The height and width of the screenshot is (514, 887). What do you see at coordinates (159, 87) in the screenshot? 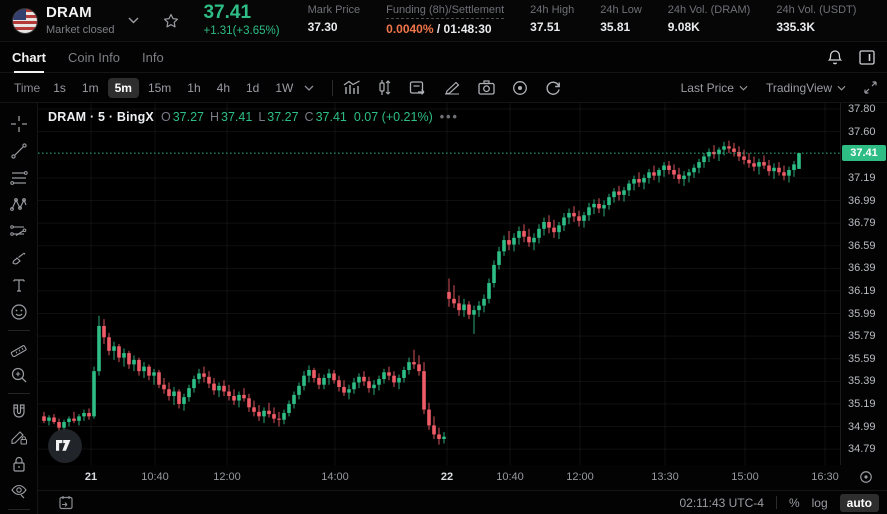
I see `interval-15m: 15m` at bounding box center [159, 87].